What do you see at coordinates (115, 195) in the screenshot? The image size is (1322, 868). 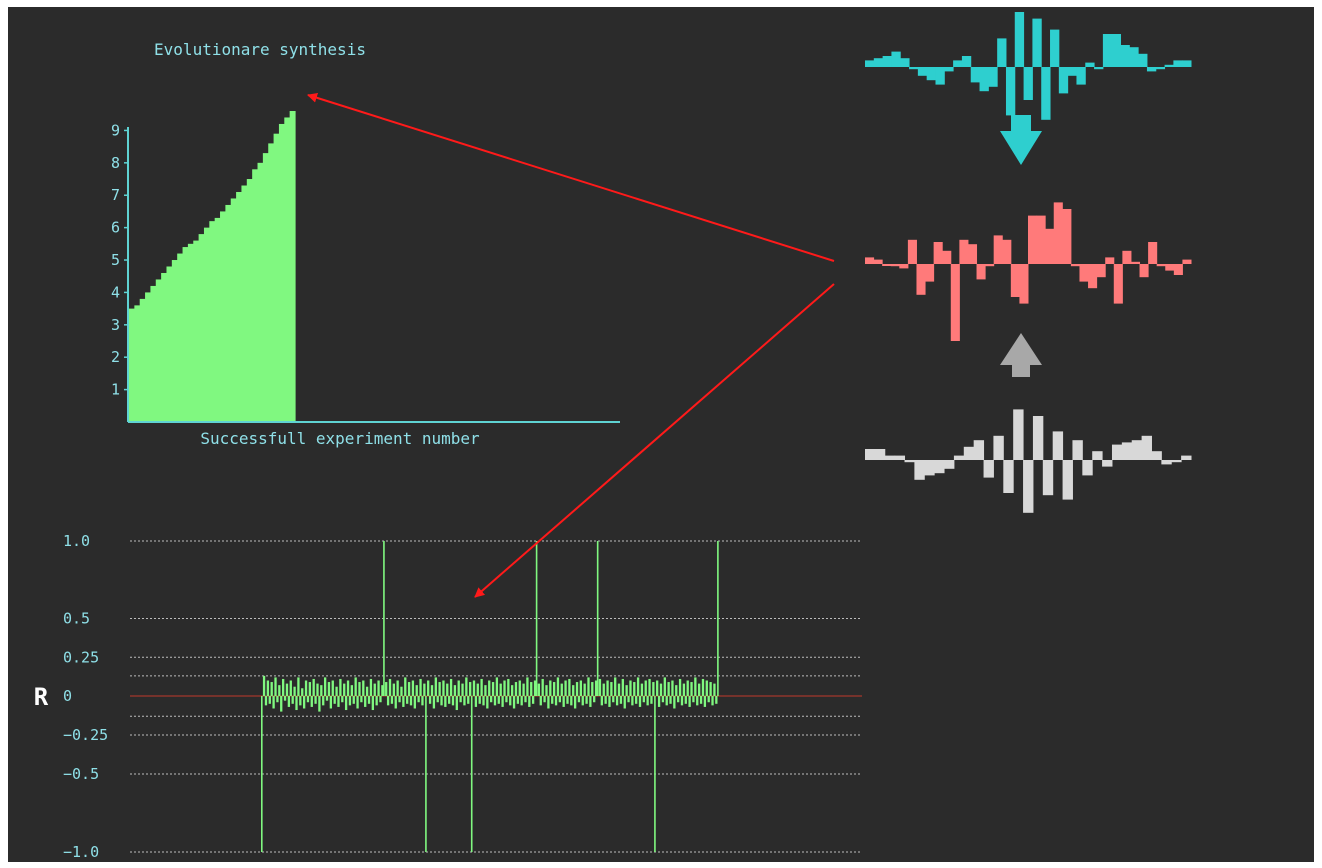 I see `fitness-y-tick-label: 7` at bounding box center [115, 195].